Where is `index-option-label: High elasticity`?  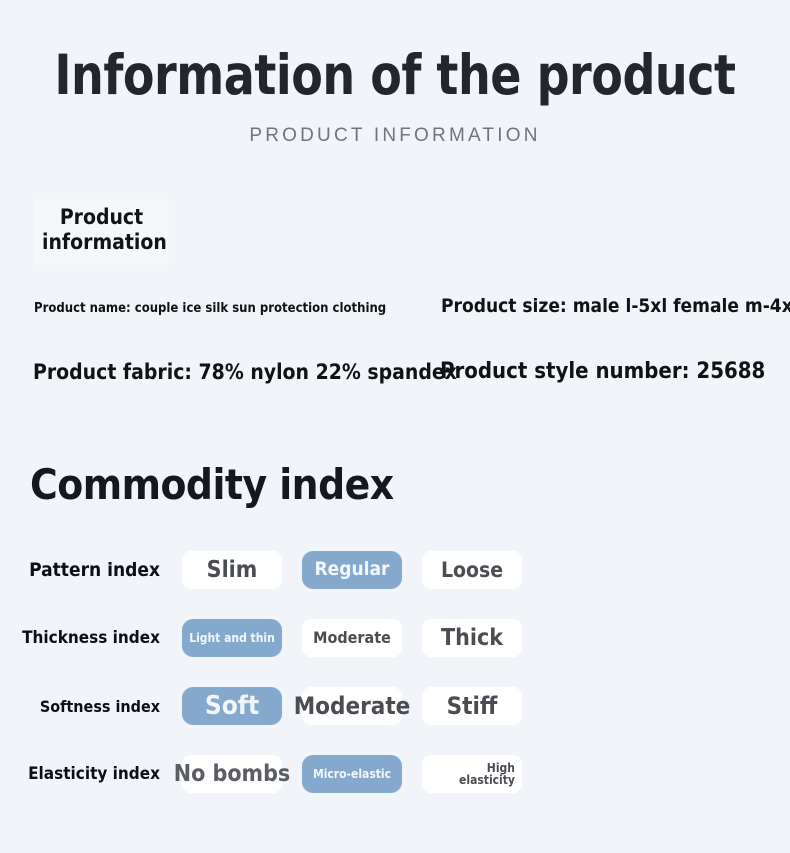 index-option-label: High elasticity is located at coordinates (487, 774).